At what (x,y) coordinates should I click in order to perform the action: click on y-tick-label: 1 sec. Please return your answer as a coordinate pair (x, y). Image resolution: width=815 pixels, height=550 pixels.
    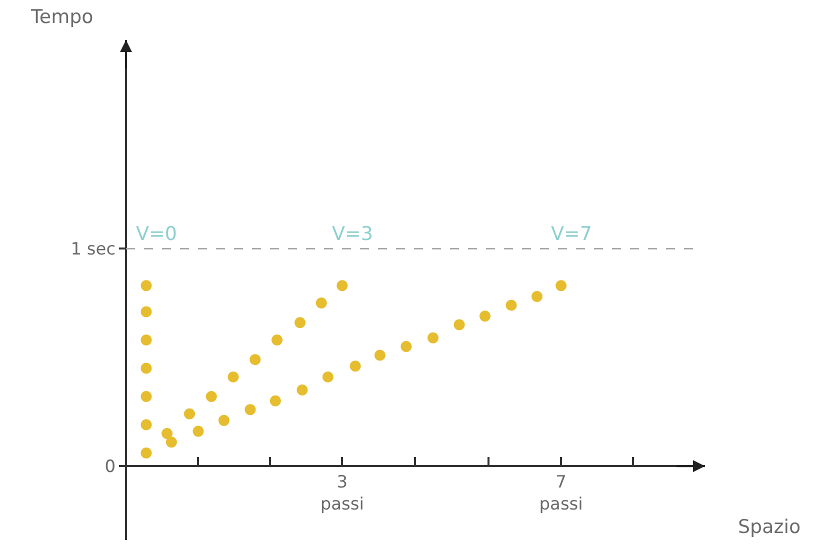
    Looking at the image, I should click on (93, 250).